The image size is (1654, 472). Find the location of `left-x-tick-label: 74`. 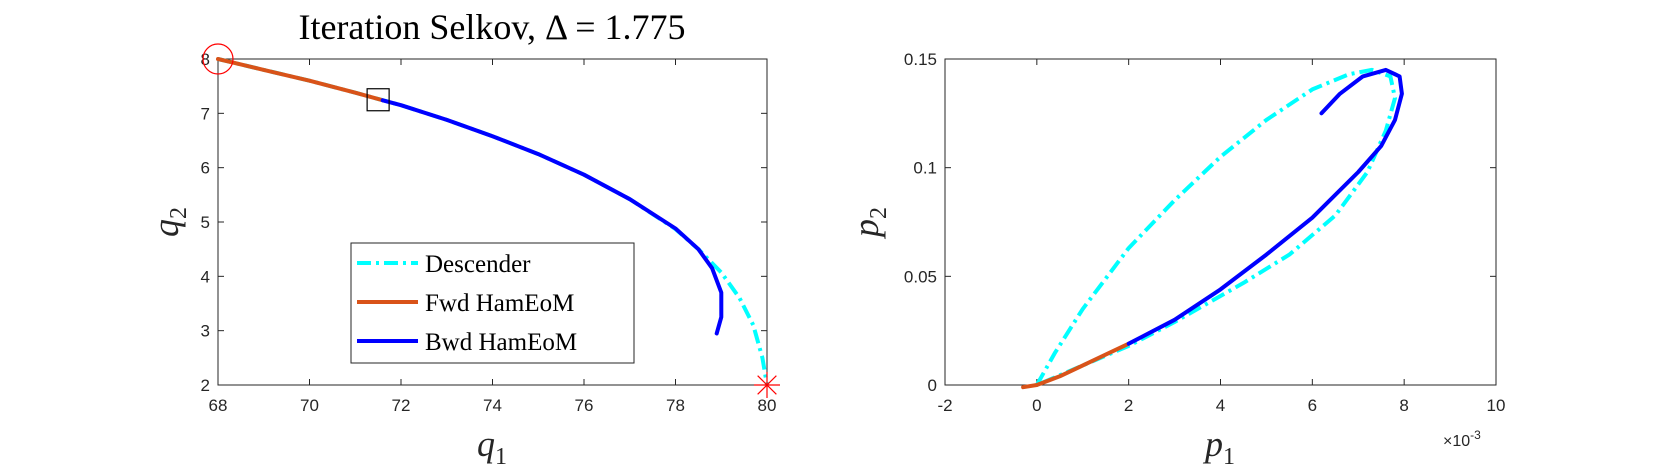

left-x-tick-label: 74 is located at coordinates (492, 405).